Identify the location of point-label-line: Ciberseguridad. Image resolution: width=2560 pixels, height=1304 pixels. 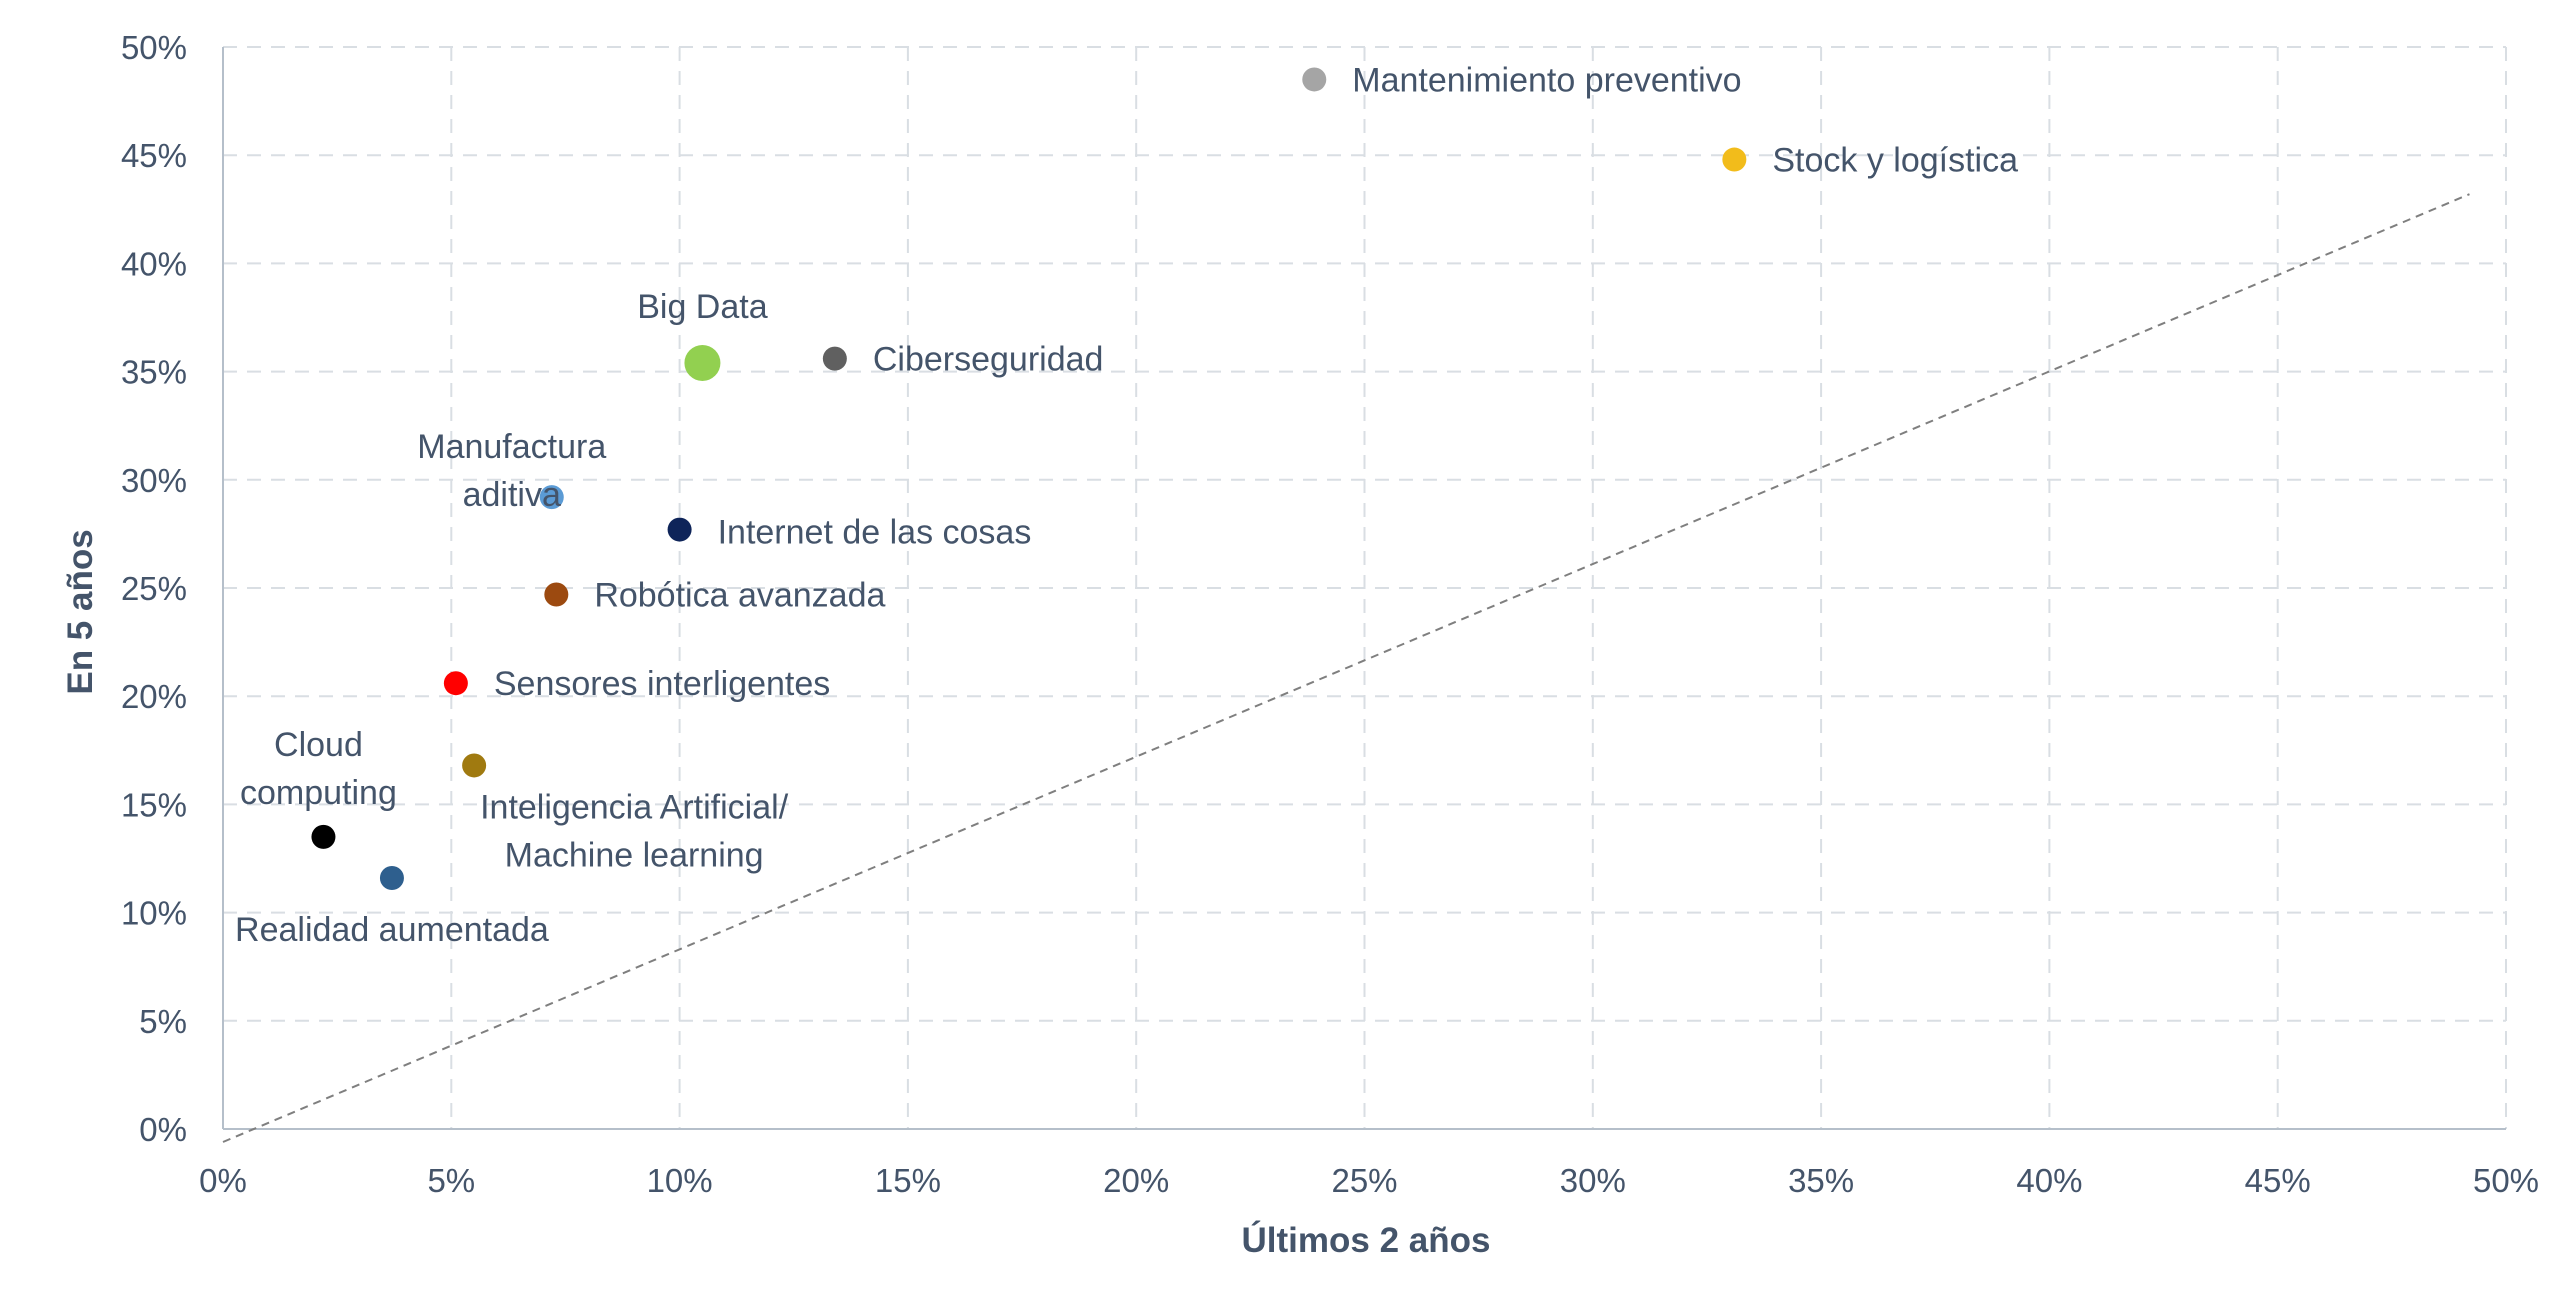
(988, 360).